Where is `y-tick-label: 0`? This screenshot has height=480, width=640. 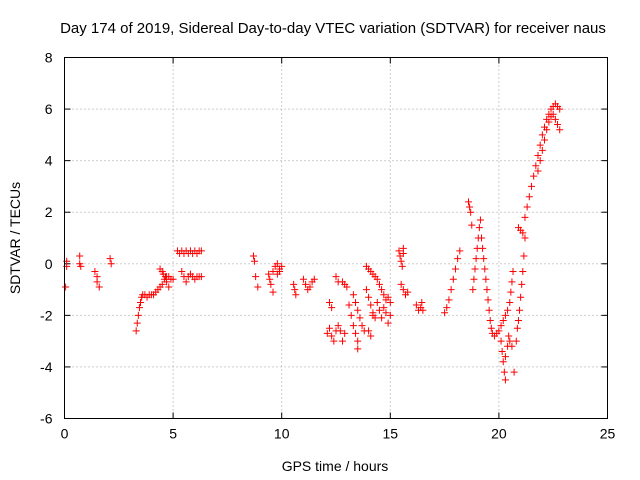
y-tick-label: 0 is located at coordinates (49, 264).